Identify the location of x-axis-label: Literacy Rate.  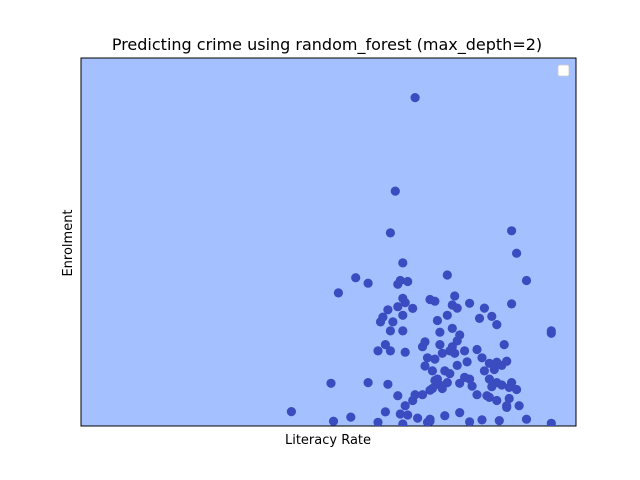
(328, 440).